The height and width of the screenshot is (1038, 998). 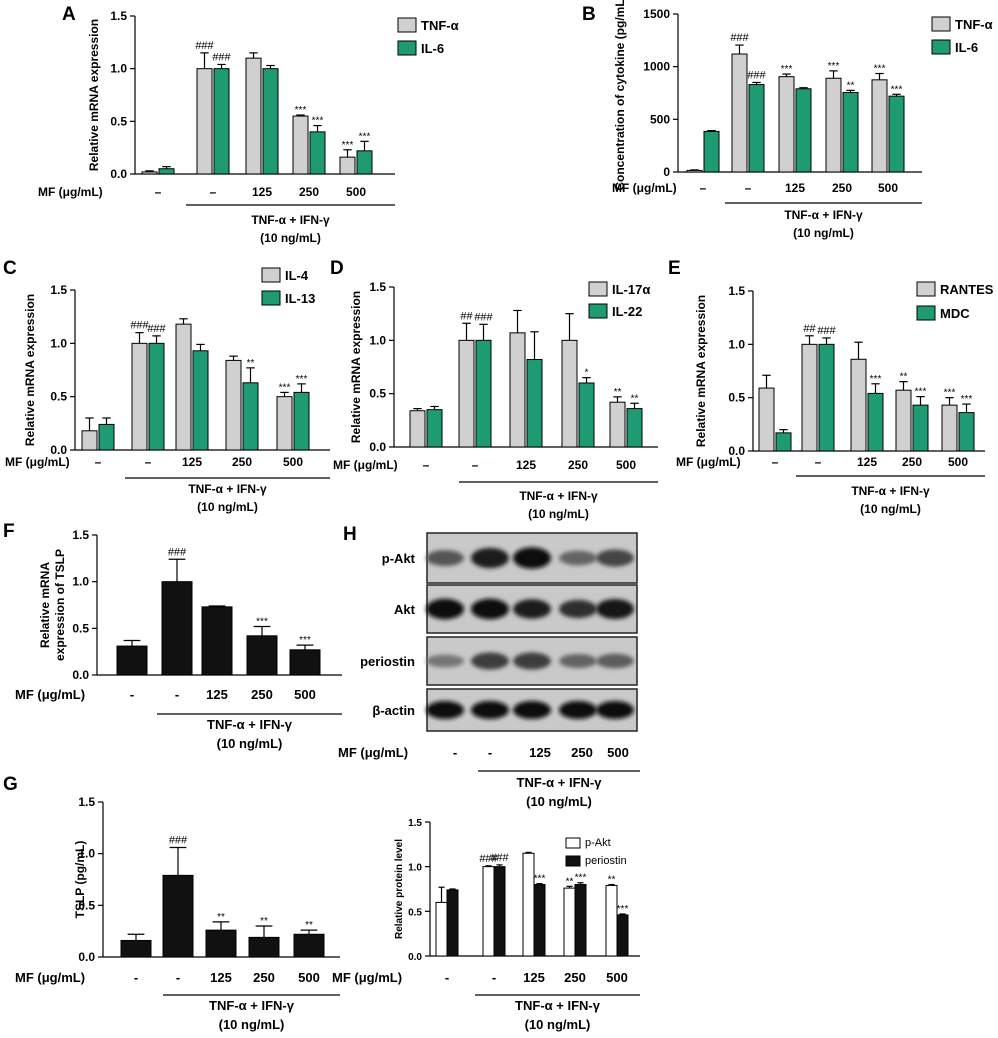 What do you see at coordinates (606, 861) in the screenshot?
I see `legend-label-periostin: periostin` at bounding box center [606, 861].